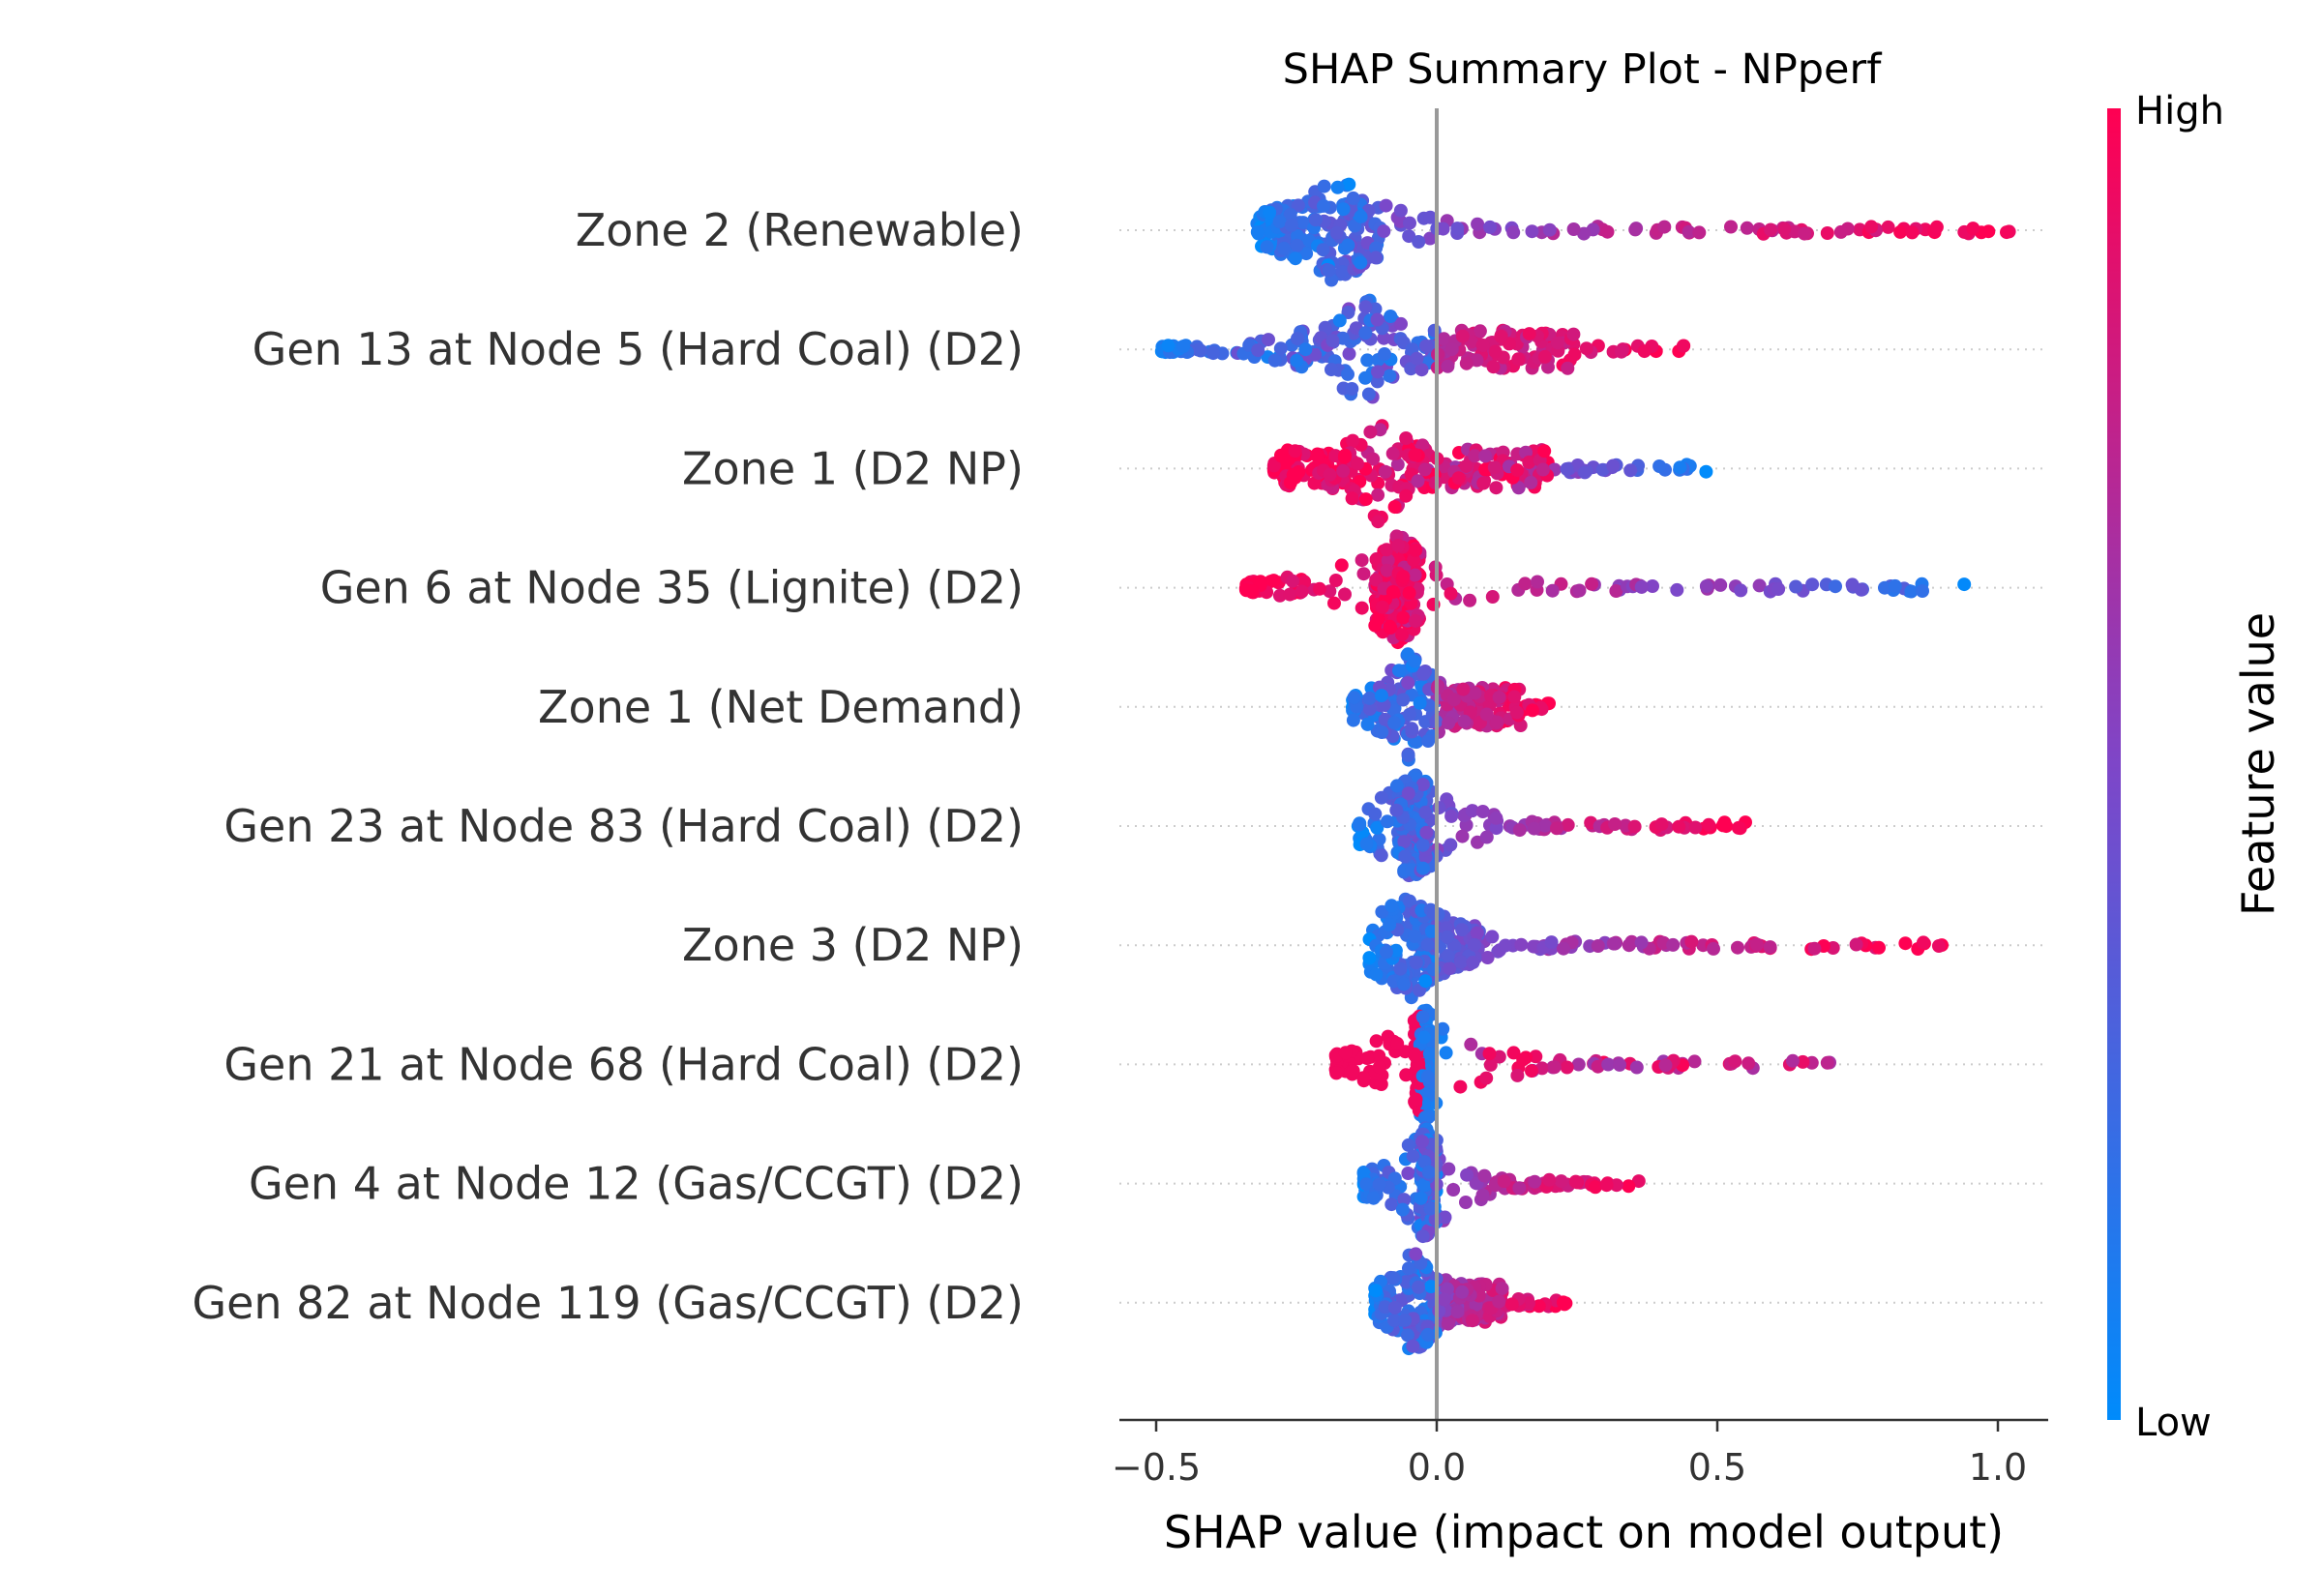 The height and width of the screenshot is (1596, 2322). What do you see at coordinates (1584, 1532) in the screenshot?
I see `x-axis-title: SHAP value (impact on model output)` at bounding box center [1584, 1532].